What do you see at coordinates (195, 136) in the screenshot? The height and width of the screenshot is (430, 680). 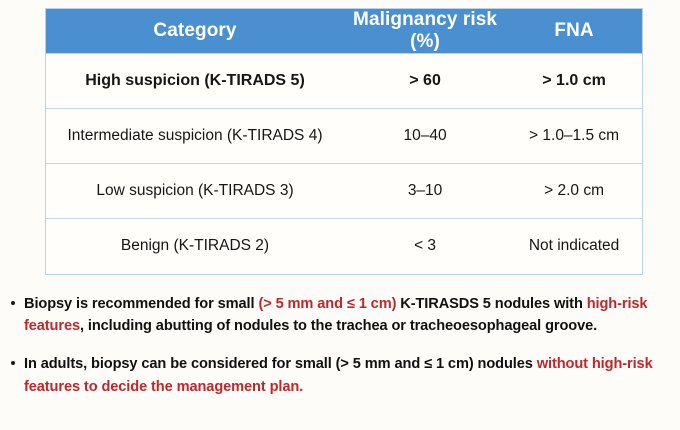 I see `cell-category: Intermediate suspicion (K-TIRADS 4)` at bounding box center [195, 136].